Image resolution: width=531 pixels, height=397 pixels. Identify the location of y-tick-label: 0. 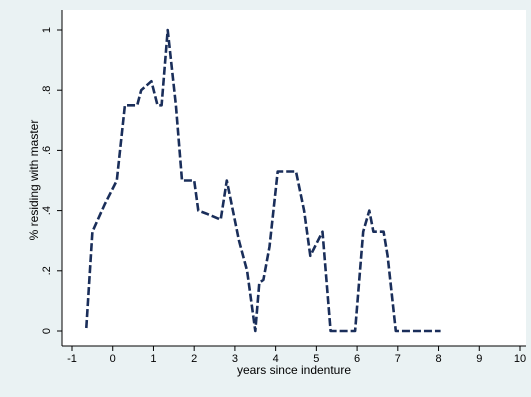
(47, 331).